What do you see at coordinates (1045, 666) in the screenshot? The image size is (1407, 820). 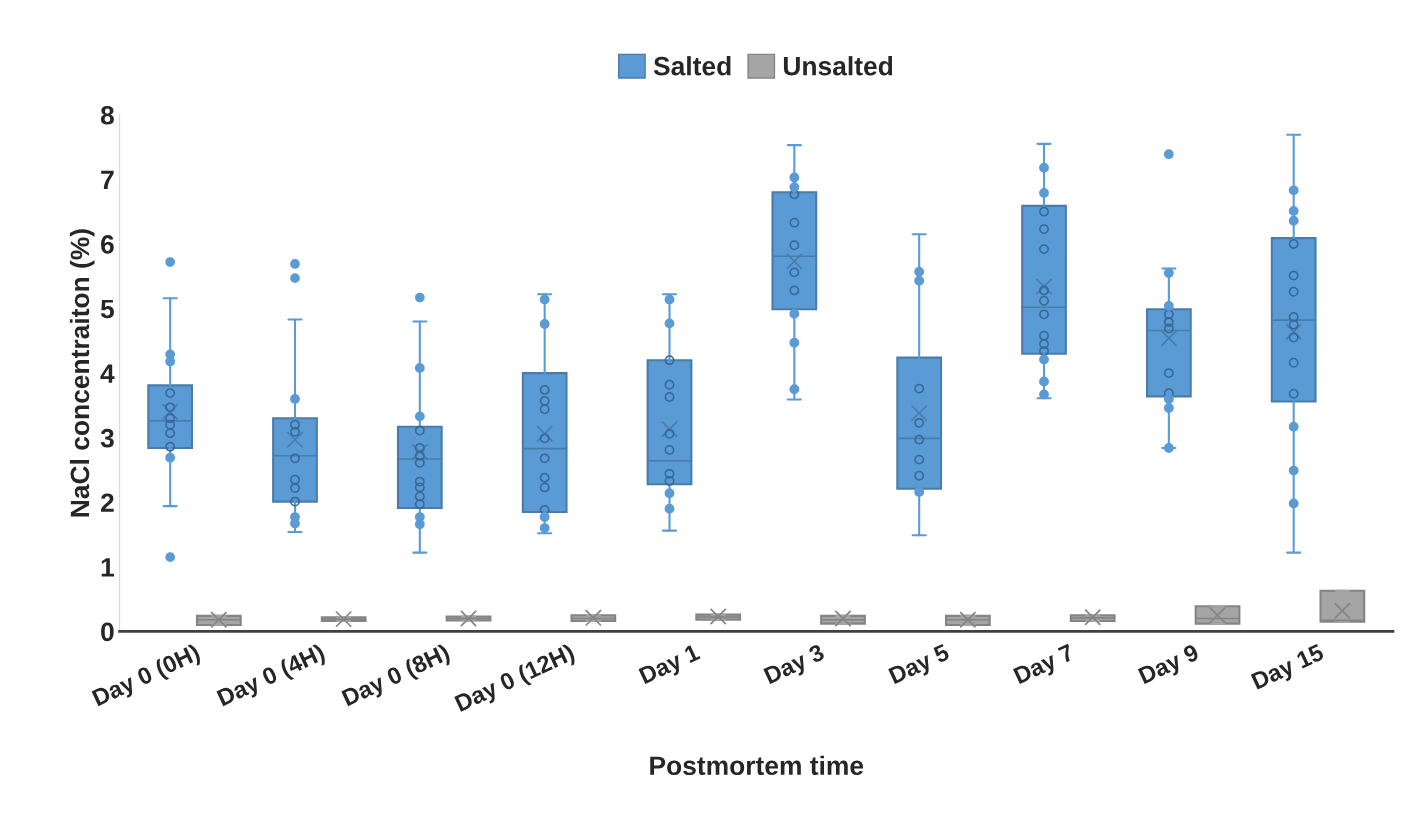 I see `x-tick-label: Day 7` at bounding box center [1045, 666].